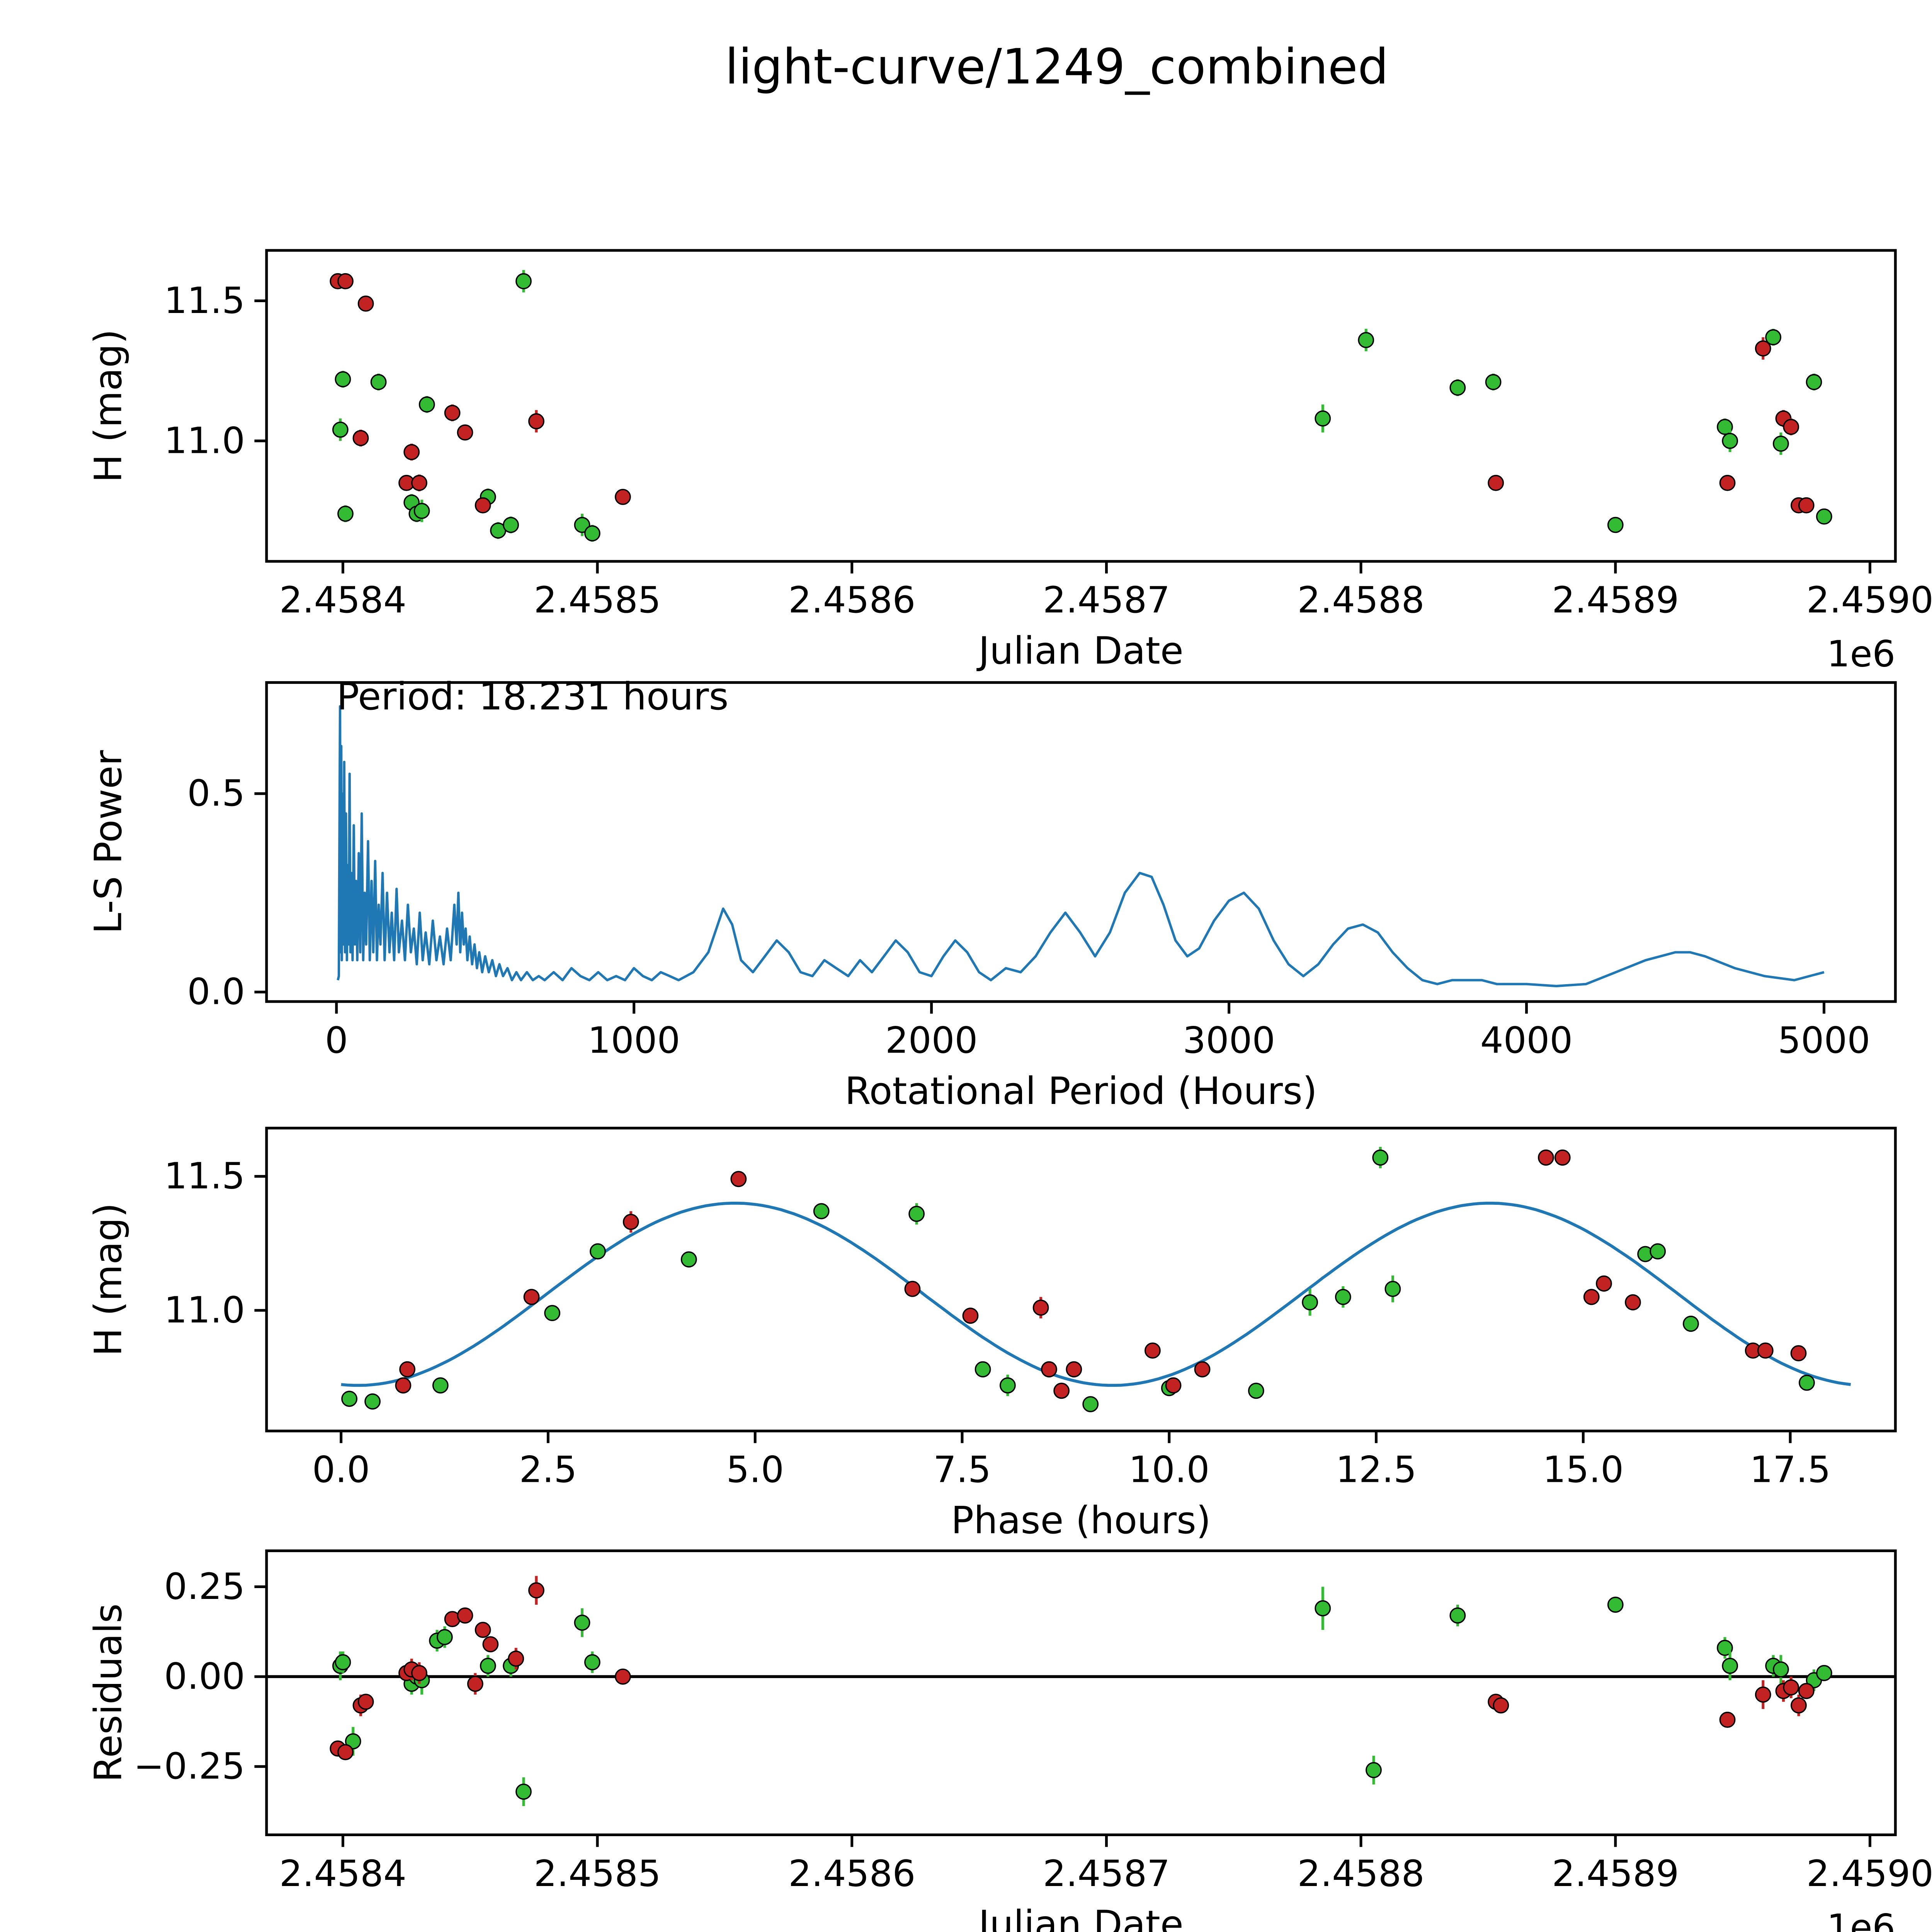 This screenshot has width=1932, height=1932. I want to click on x-tick-label: 2.5, so click(548, 1470).